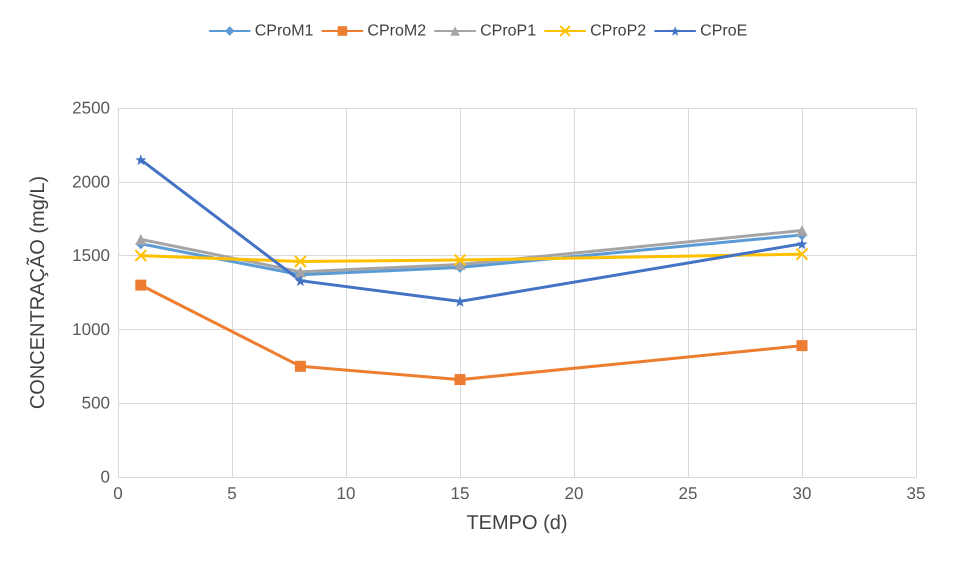  What do you see at coordinates (37, 293) in the screenshot?
I see `y-axis-title: CONCENTRAÇÃO (mg/L)` at bounding box center [37, 293].